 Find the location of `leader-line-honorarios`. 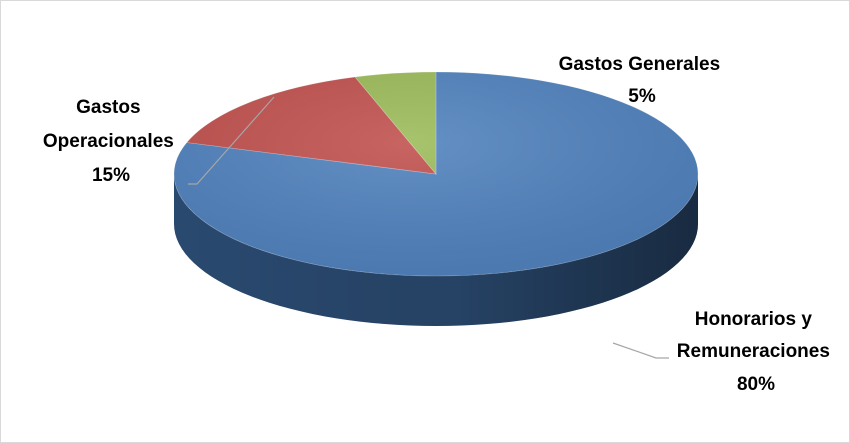

leader-line-honorarios is located at coordinates (640, 350).